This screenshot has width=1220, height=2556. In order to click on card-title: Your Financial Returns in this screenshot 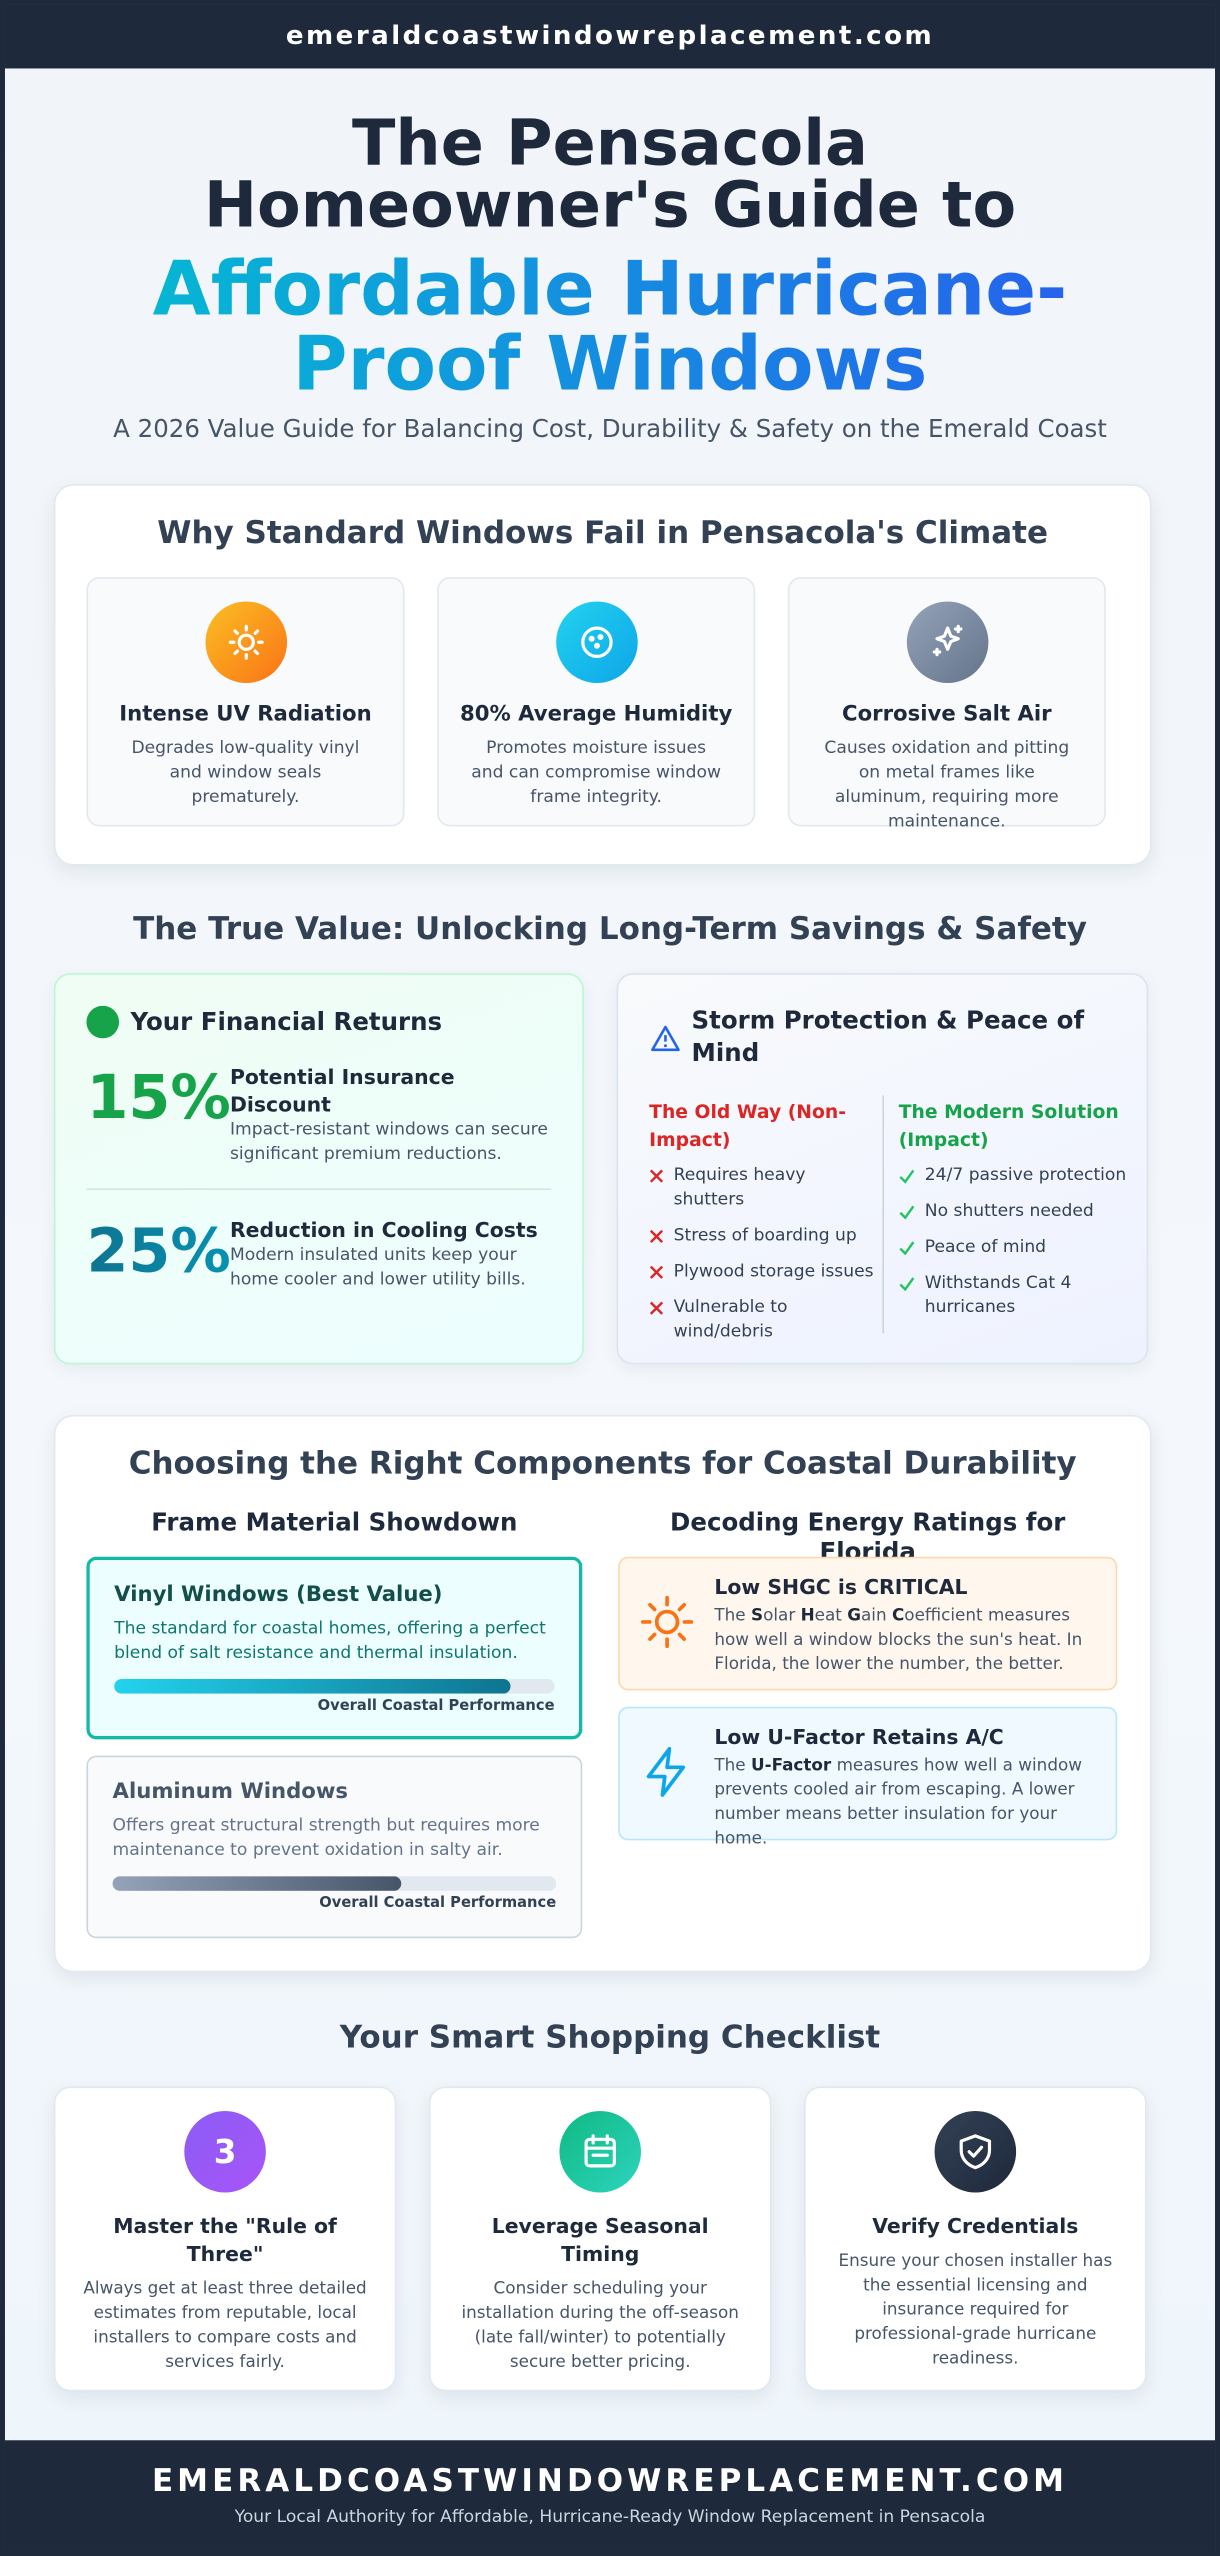, I will do `click(286, 1022)`.